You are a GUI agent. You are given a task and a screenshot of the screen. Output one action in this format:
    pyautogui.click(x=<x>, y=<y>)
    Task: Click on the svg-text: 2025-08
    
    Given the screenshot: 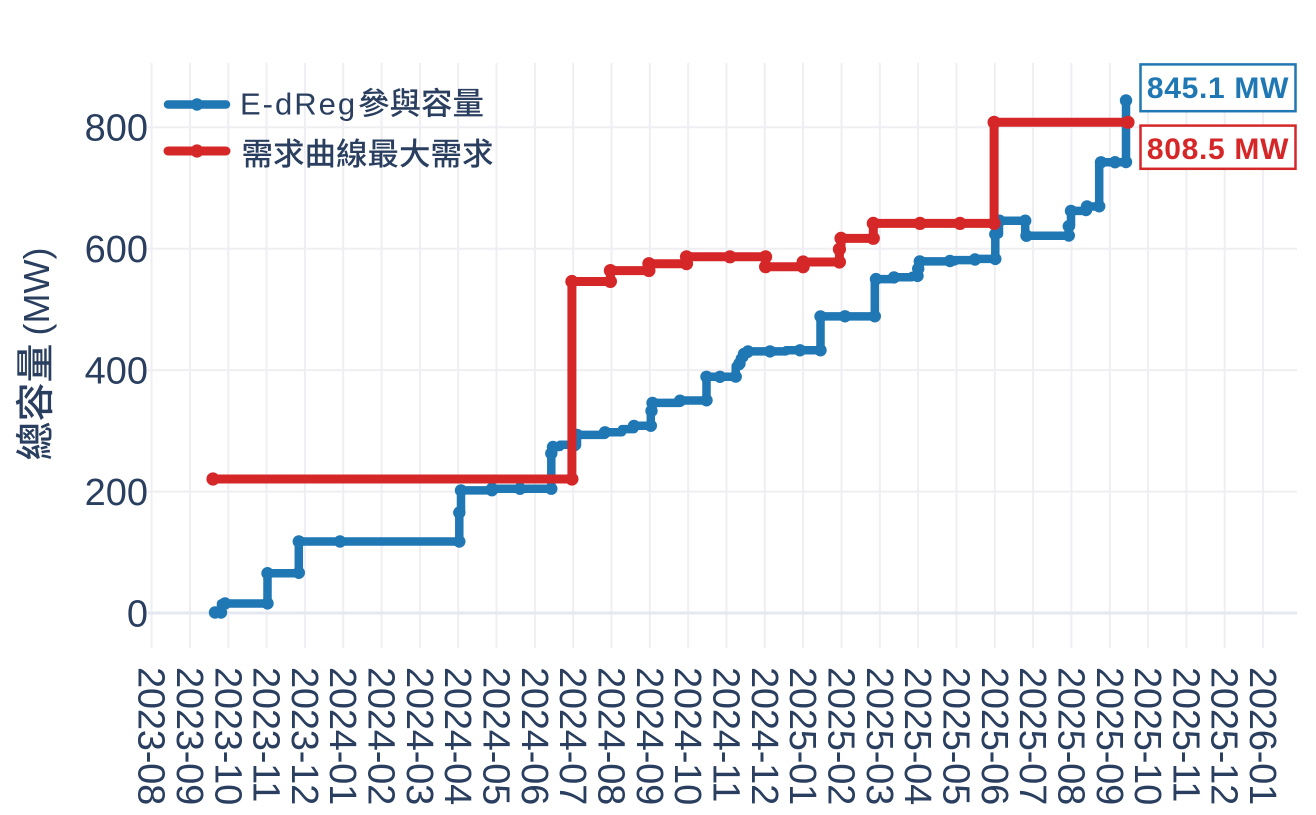 What is the action you would take?
    pyautogui.click(x=1070, y=736)
    